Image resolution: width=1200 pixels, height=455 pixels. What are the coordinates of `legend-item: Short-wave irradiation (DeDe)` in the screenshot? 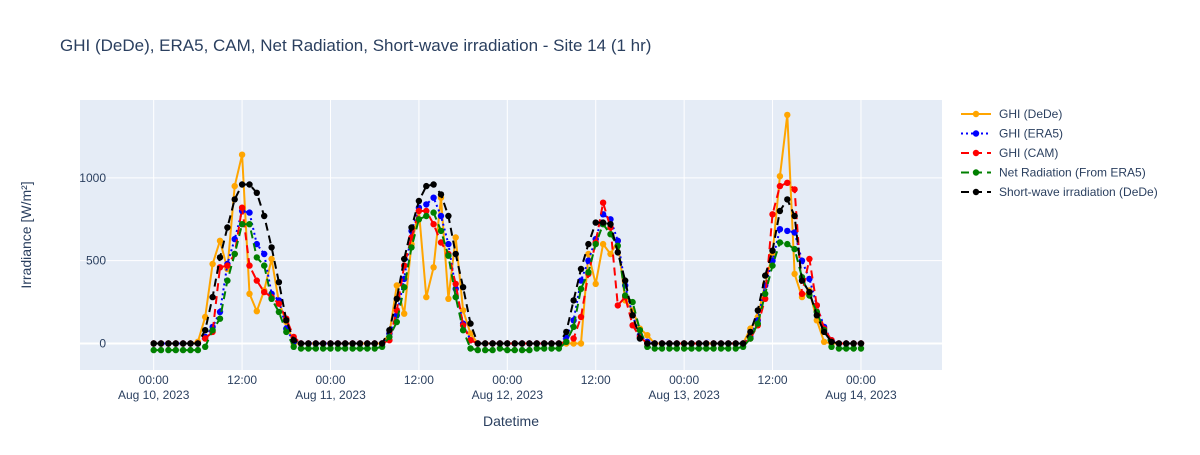 It's located at (1059, 192).